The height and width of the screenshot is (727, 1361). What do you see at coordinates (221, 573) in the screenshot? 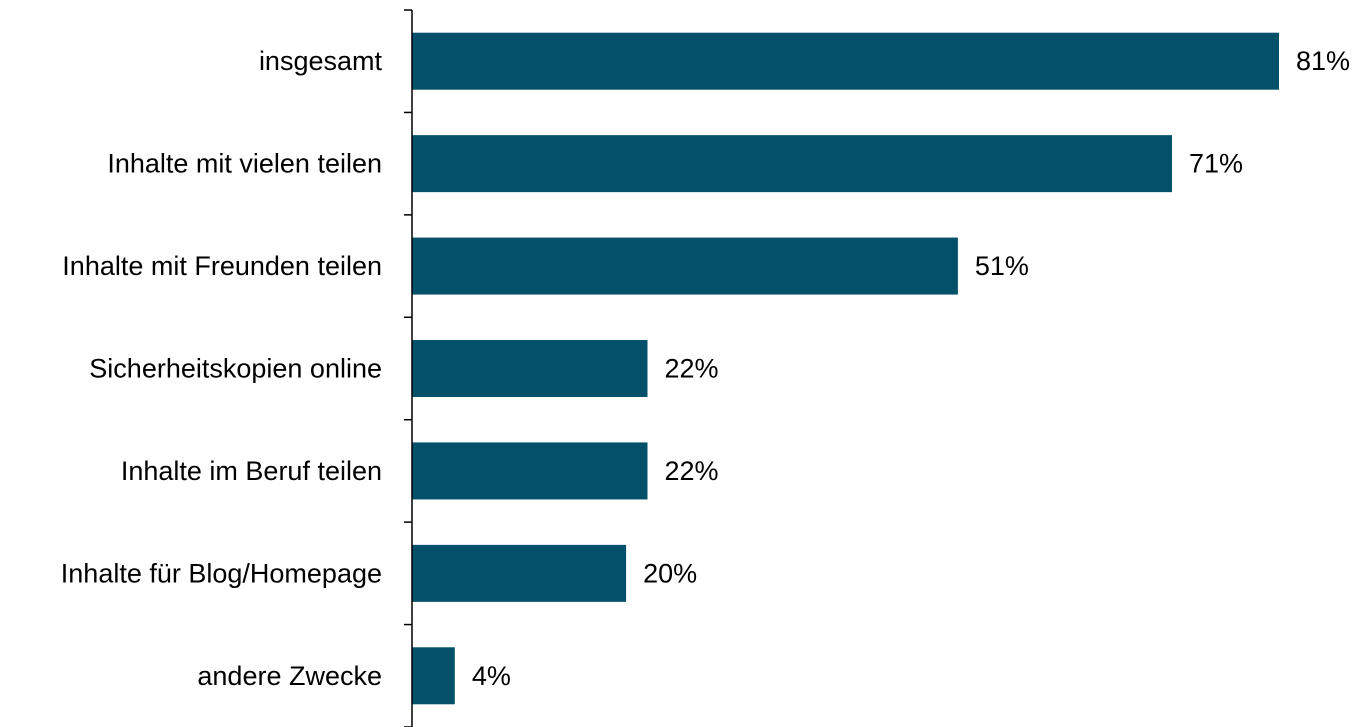
I see `category-label: Inhalte für Blog/Homepage` at bounding box center [221, 573].